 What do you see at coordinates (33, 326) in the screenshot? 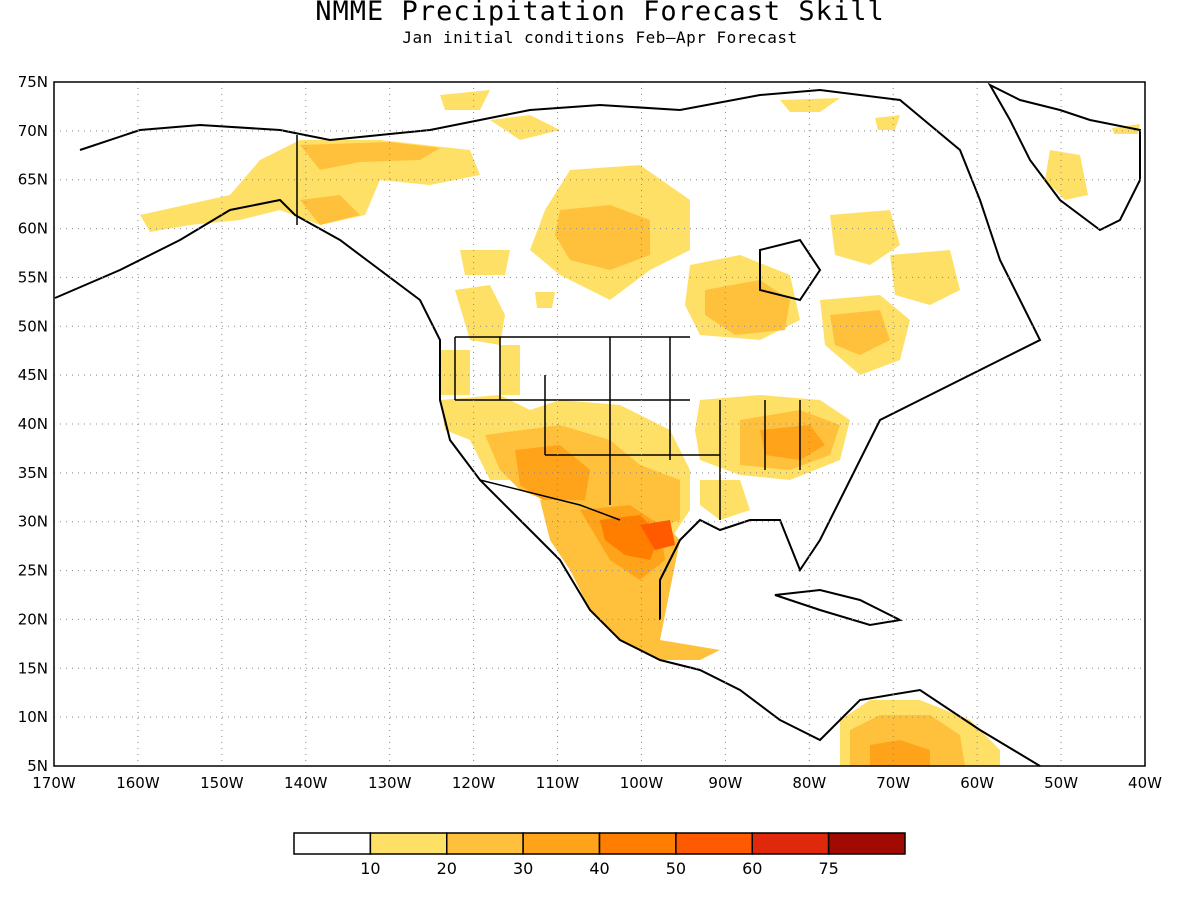
I see `lat-tick-label: 50N` at bounding box center [33, 326].